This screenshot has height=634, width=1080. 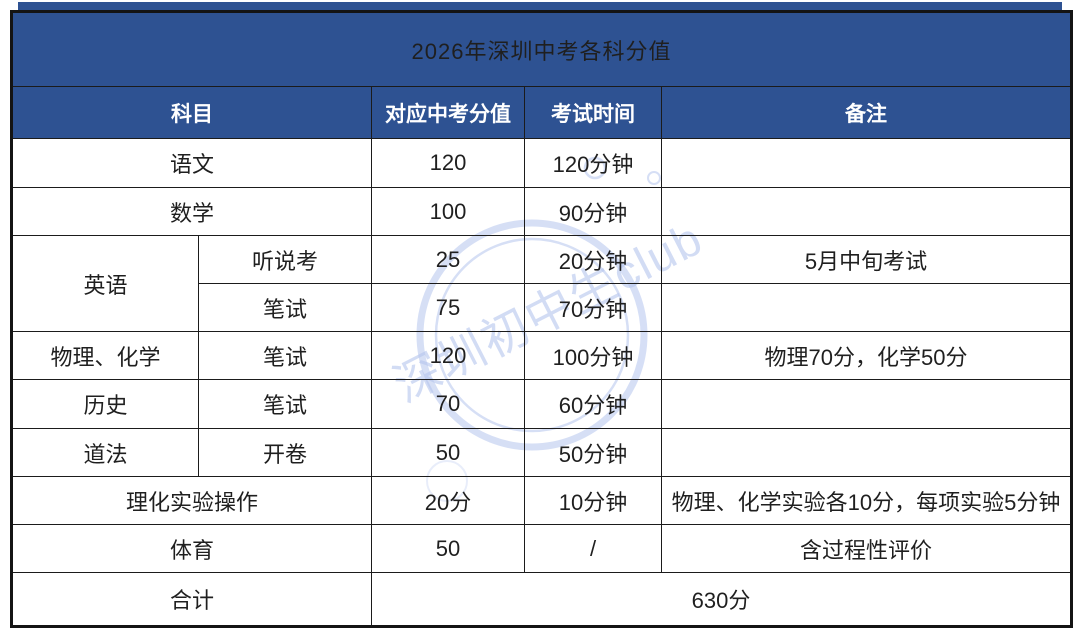 What do you see at coordinates (285, 259) in the screenshot?
I see `cell-tingshuo-type: 听说考` at bounding box center [285, 259].